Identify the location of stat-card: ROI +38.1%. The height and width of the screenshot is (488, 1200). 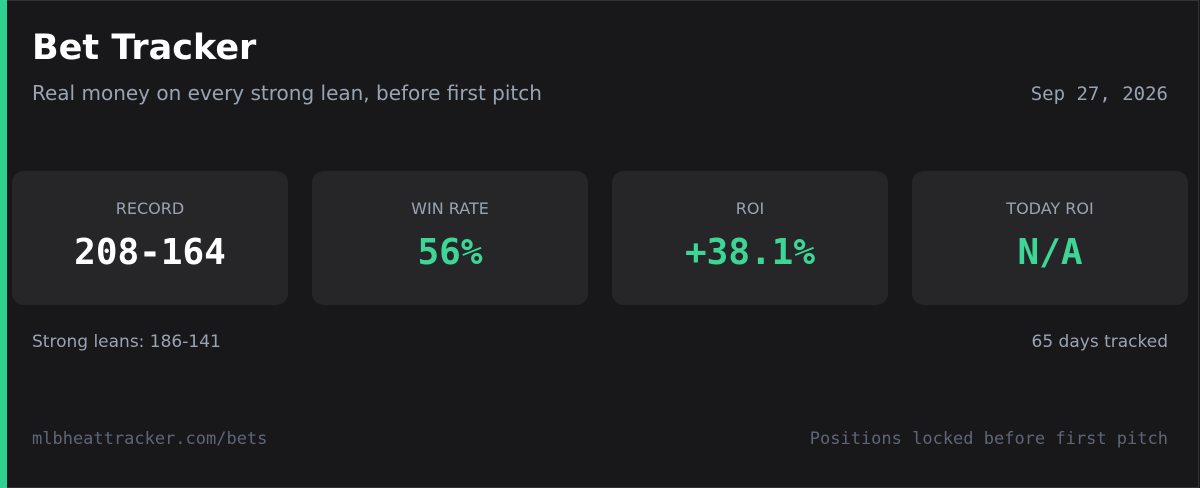
(750, 238).